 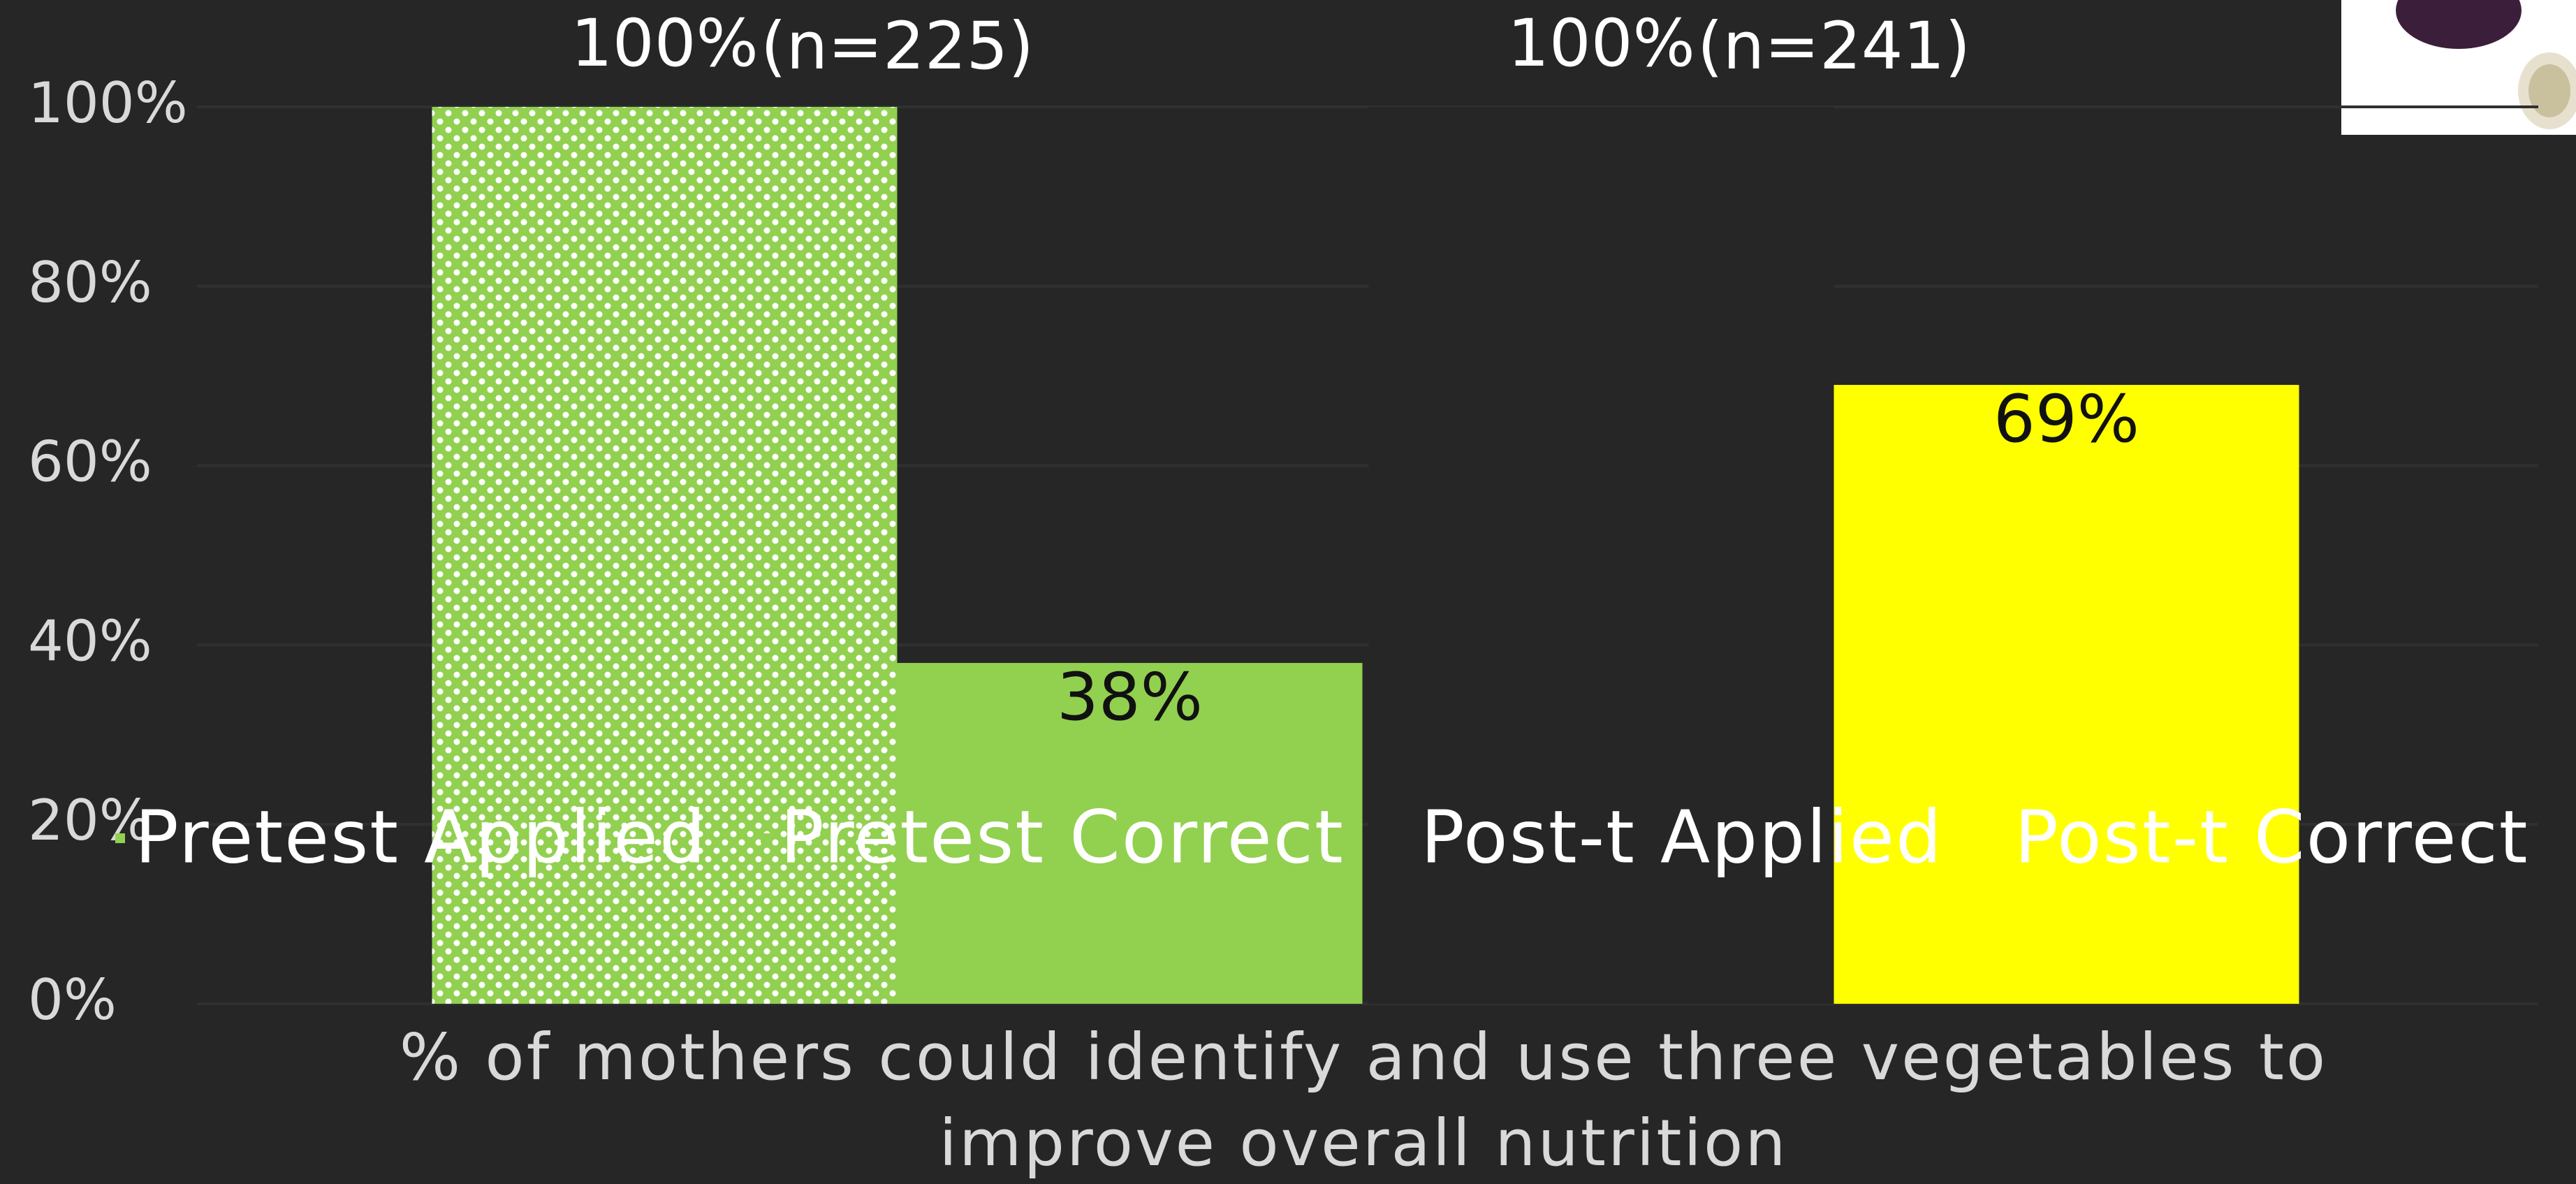 What do you see at coordinates (90, 821) in the screenshot?
I see `y-tick-label: 20%` at bounding box center [90, 821].